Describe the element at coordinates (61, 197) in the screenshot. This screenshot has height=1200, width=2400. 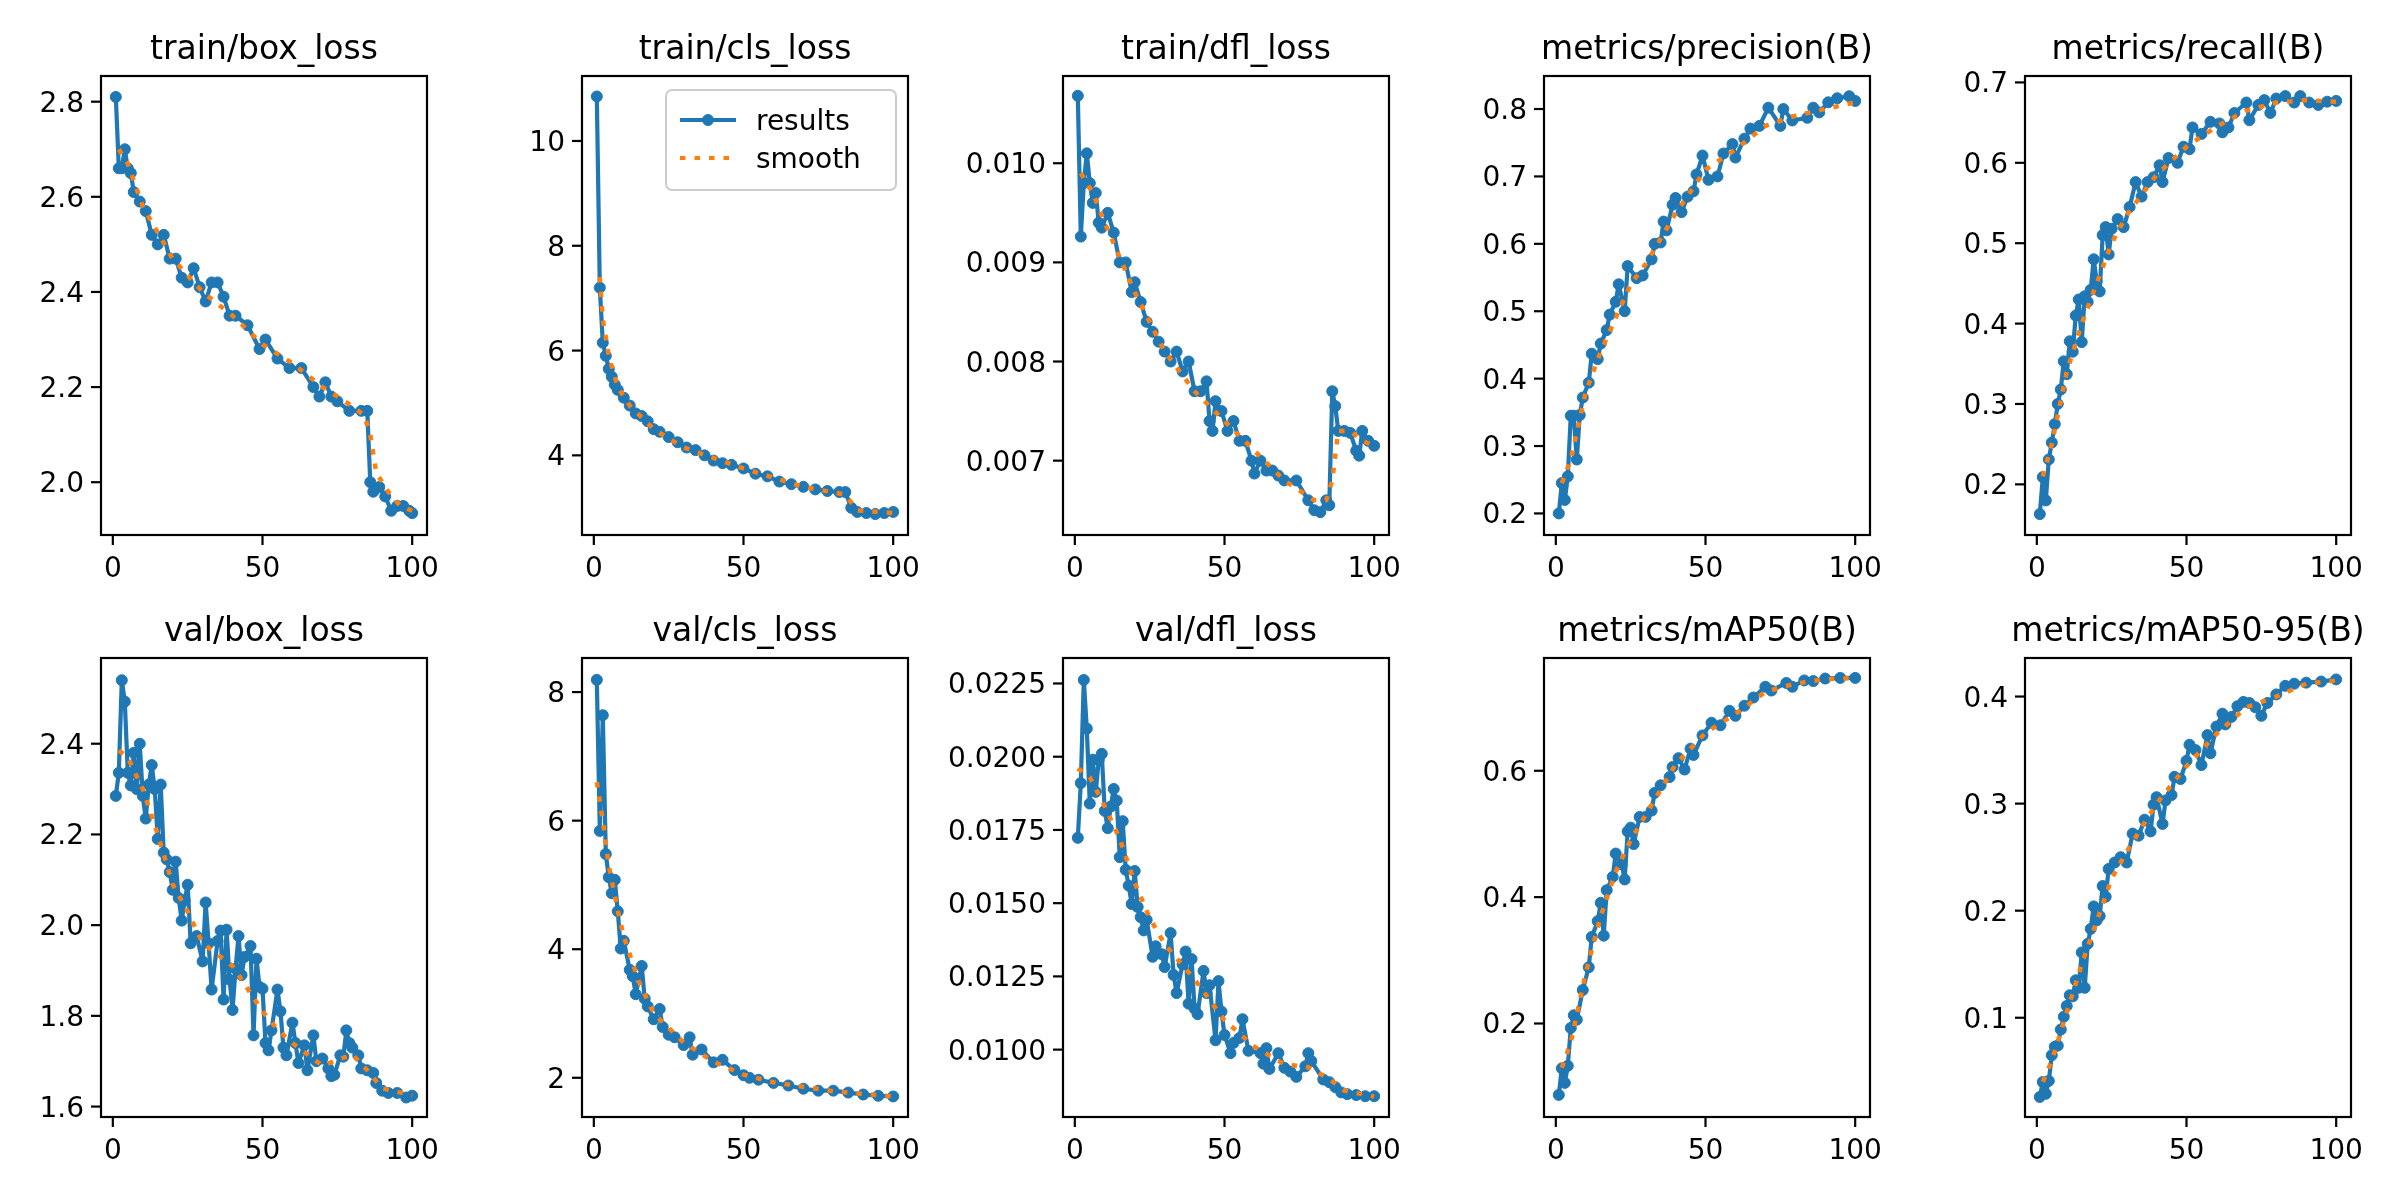
I see `y-tick-label: 2.6` at that location.